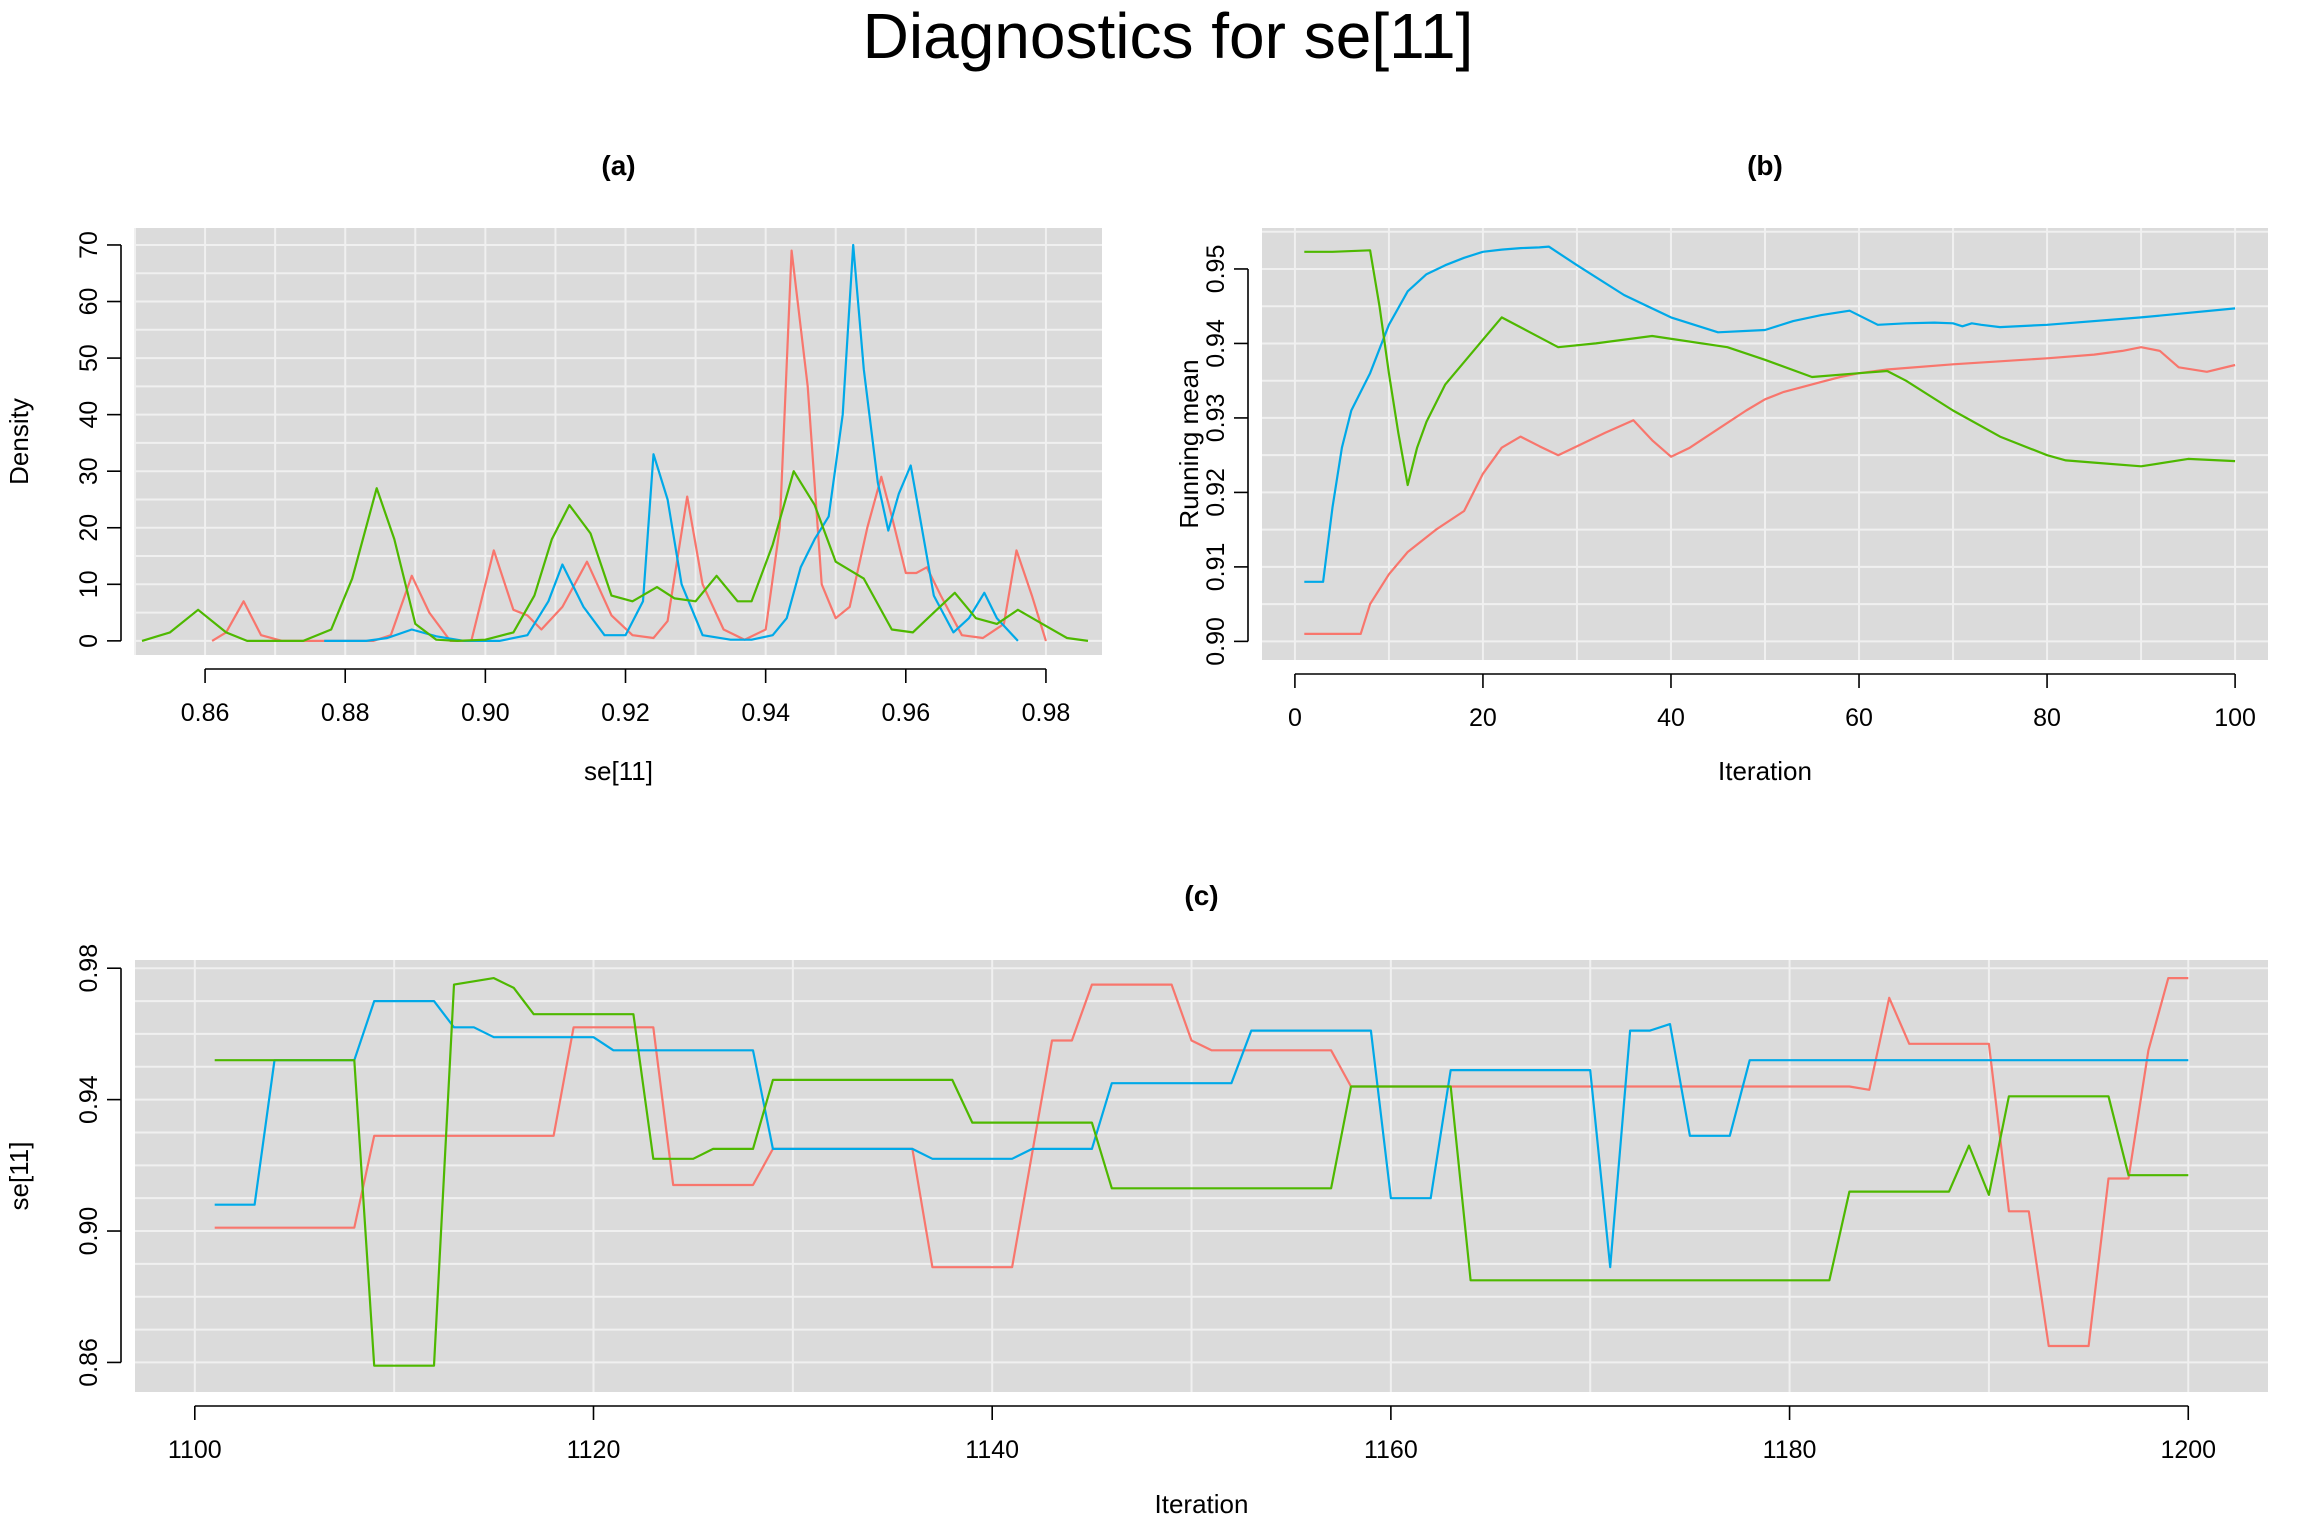 Image resolution: width=2304 pixels, height=1536 pixels. Describe the element at coordinates (89, 245) in the screenshot. I see `y-tick-label: 70` at that location.